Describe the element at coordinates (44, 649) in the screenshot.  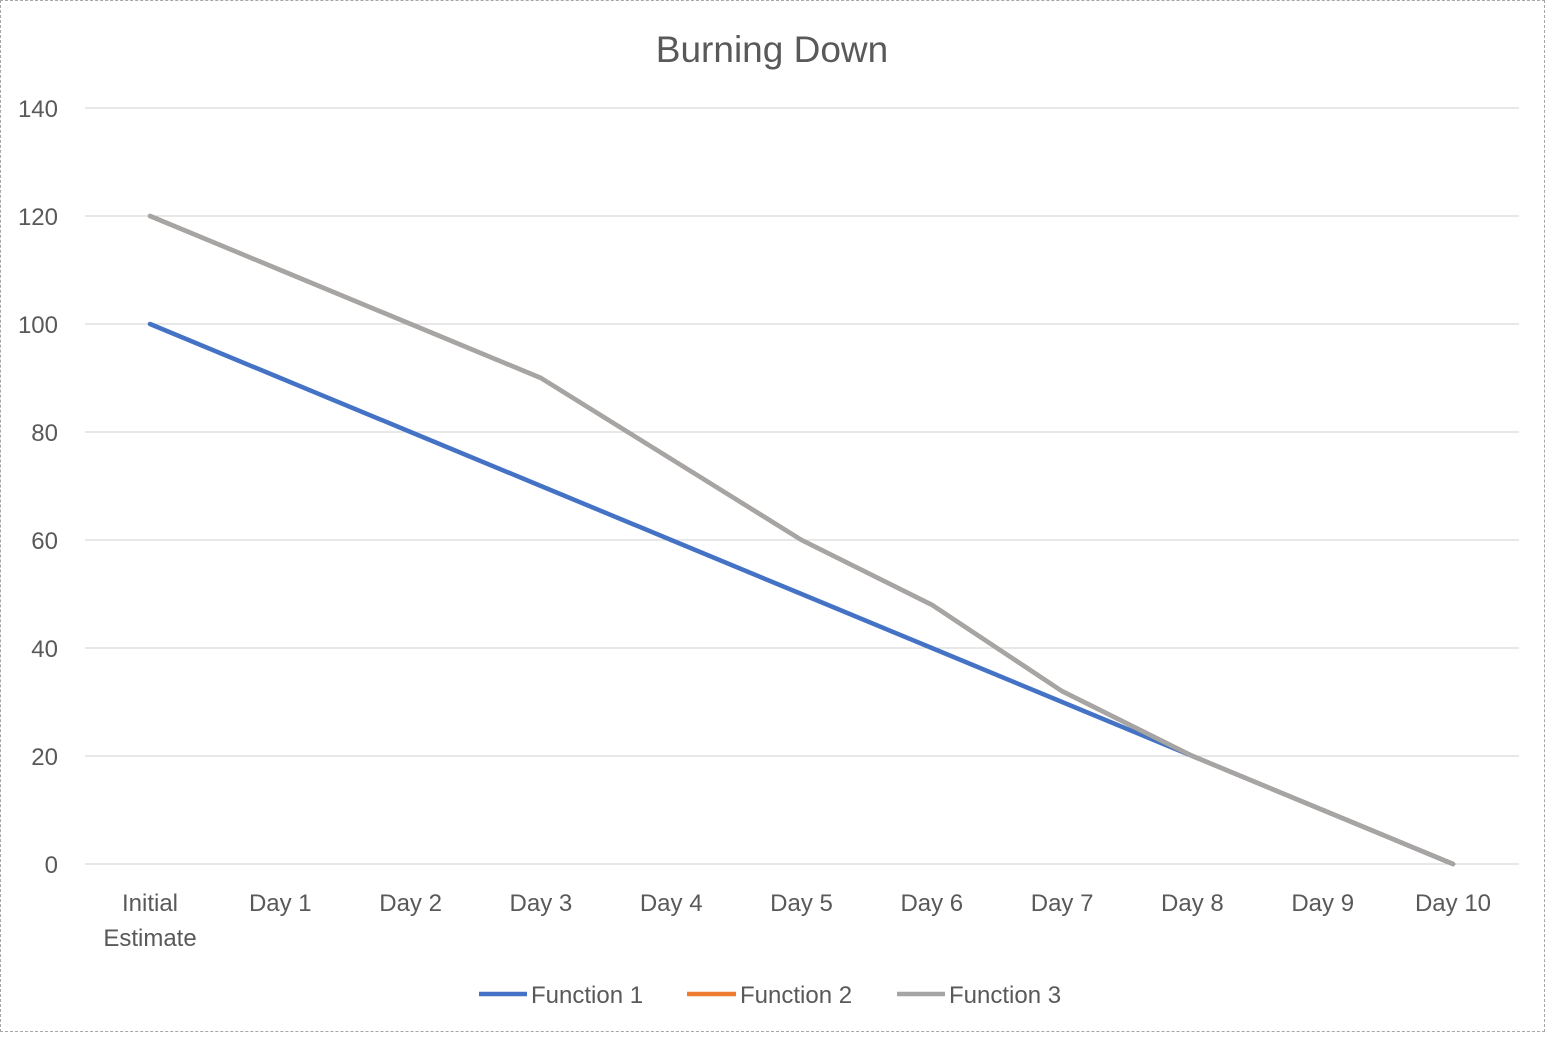
I see `y-tick-label: 40` at that location.